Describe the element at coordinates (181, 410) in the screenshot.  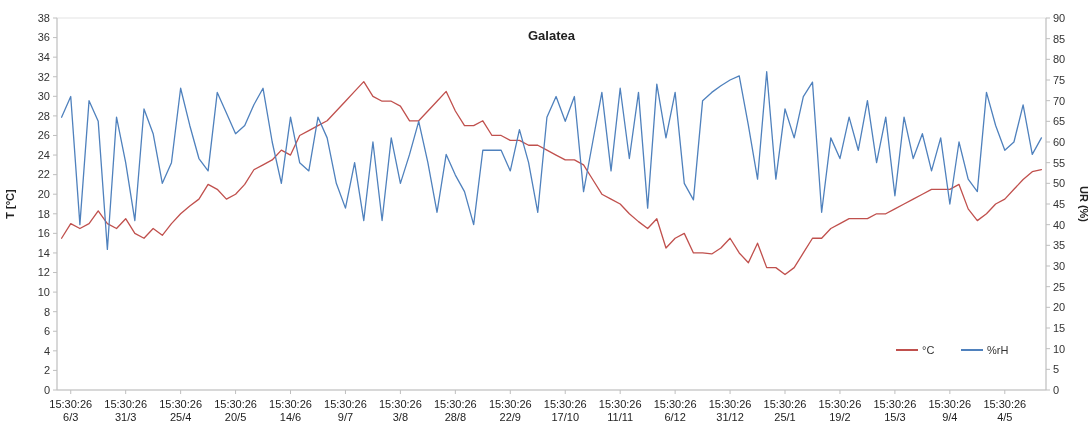
I see `x-tick-label: 15:30:26 25/4` at that location.